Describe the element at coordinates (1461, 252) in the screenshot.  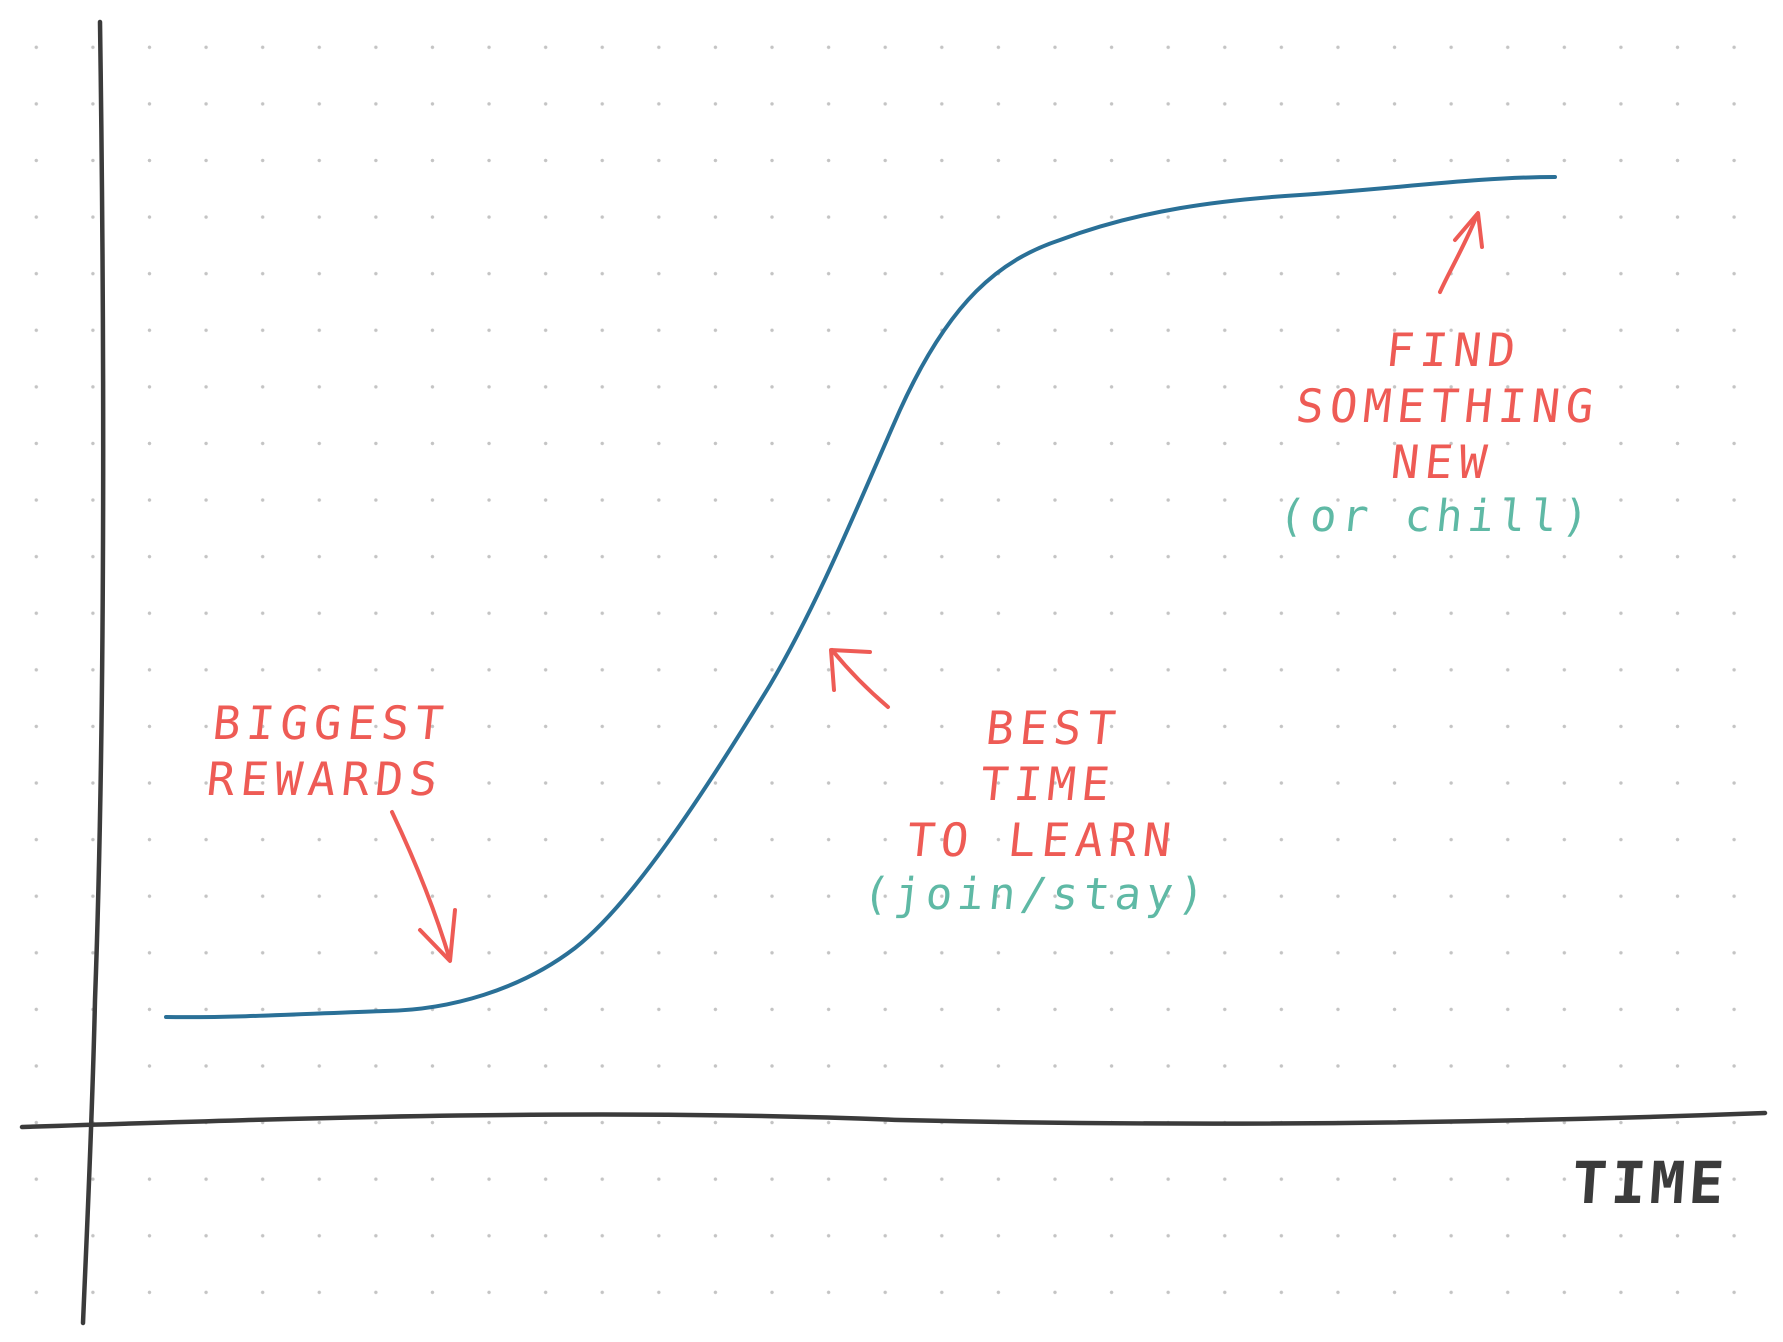
I see `arrow-find-new` at that location.